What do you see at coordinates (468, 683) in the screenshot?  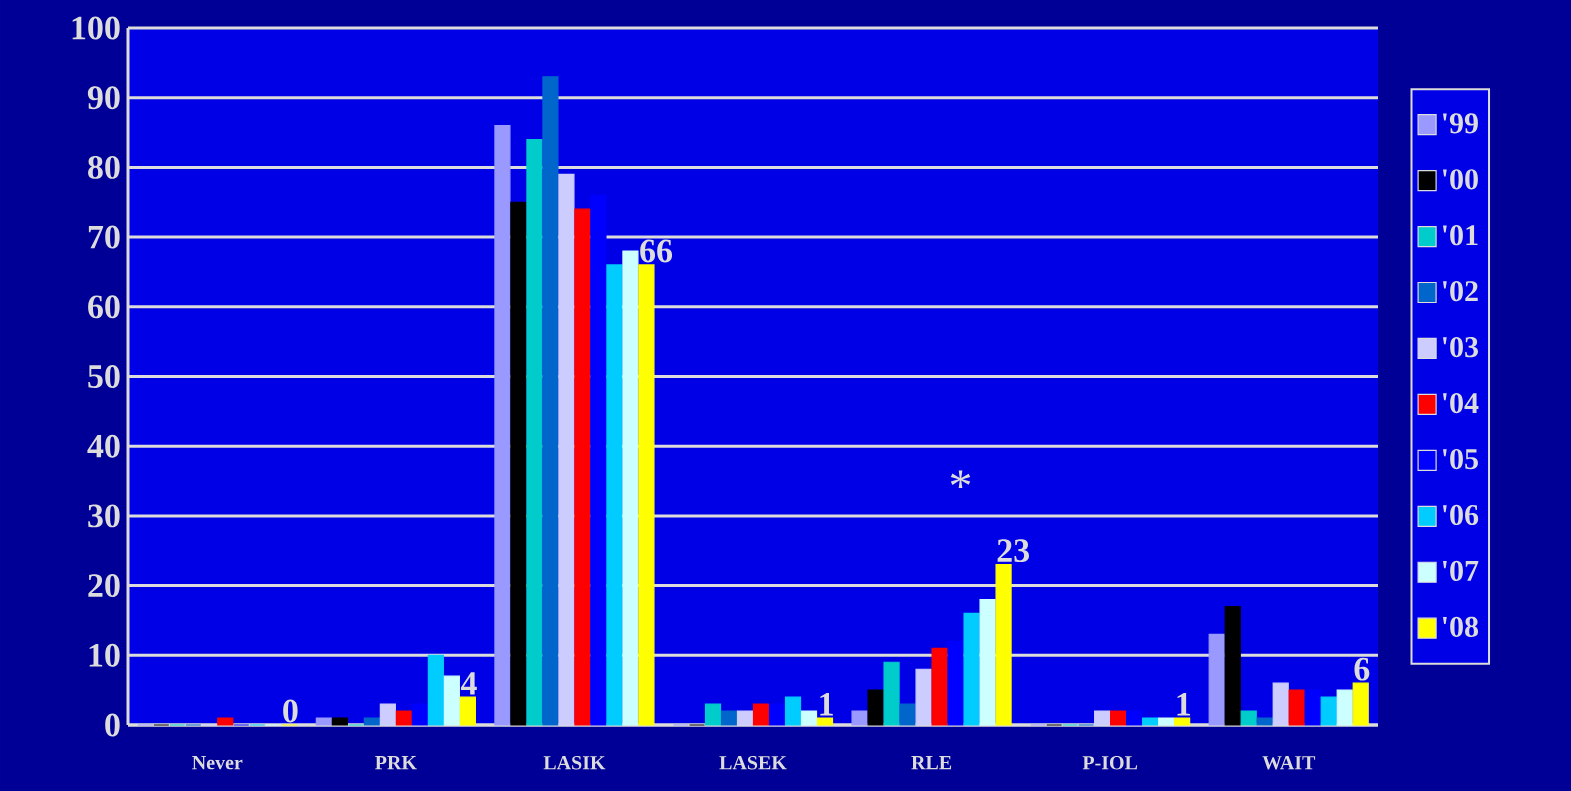 I see `data-label: 4` at bounding box center [468, 683].